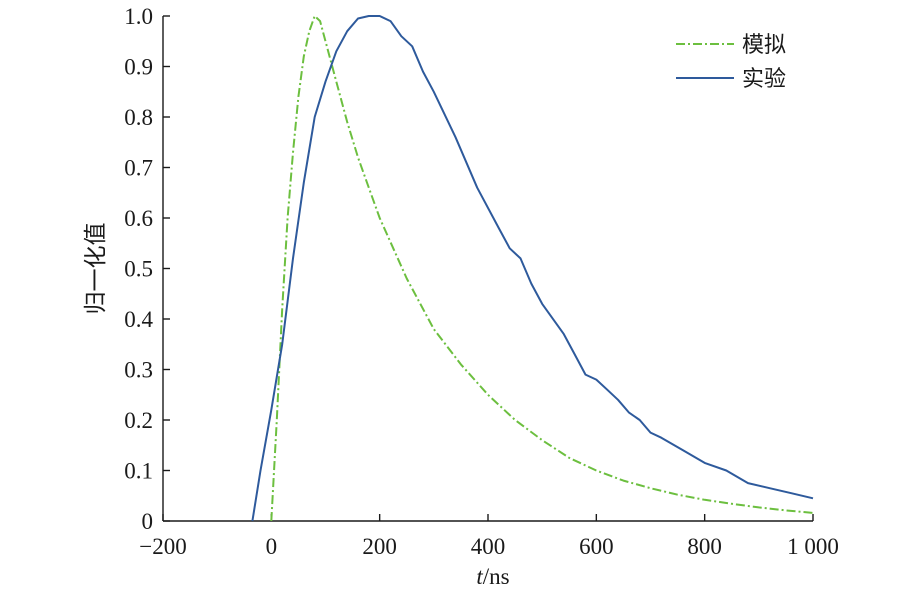  I want to click on y-tick-label: 0.8, so click(138, 117).